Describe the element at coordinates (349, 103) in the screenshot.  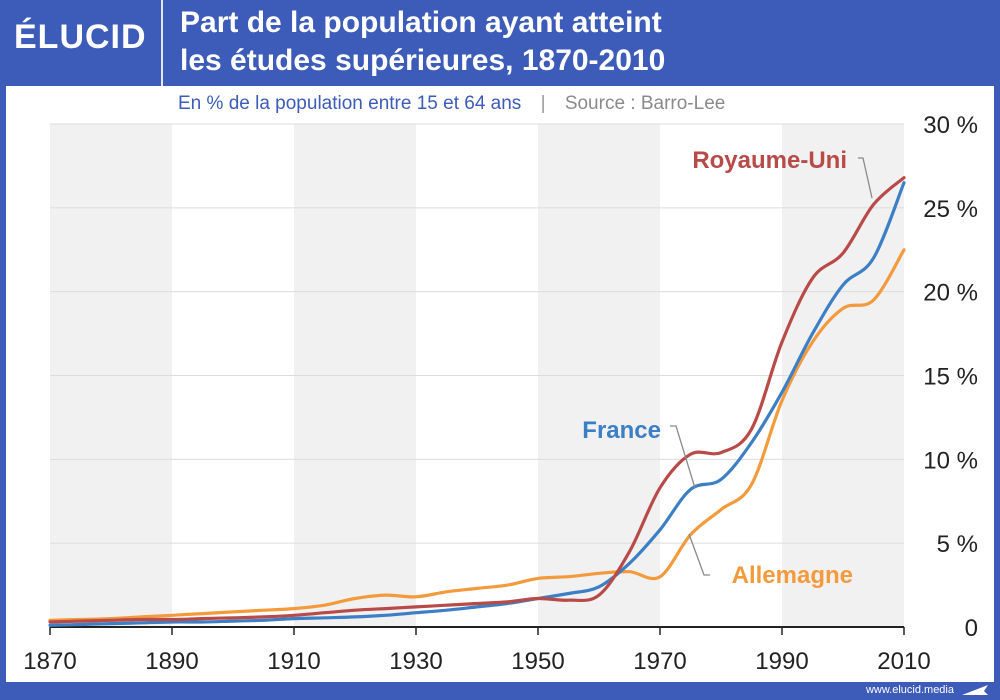
I see `chart-subtitle: En % de la population entre 15 et 64 ans` at that location.